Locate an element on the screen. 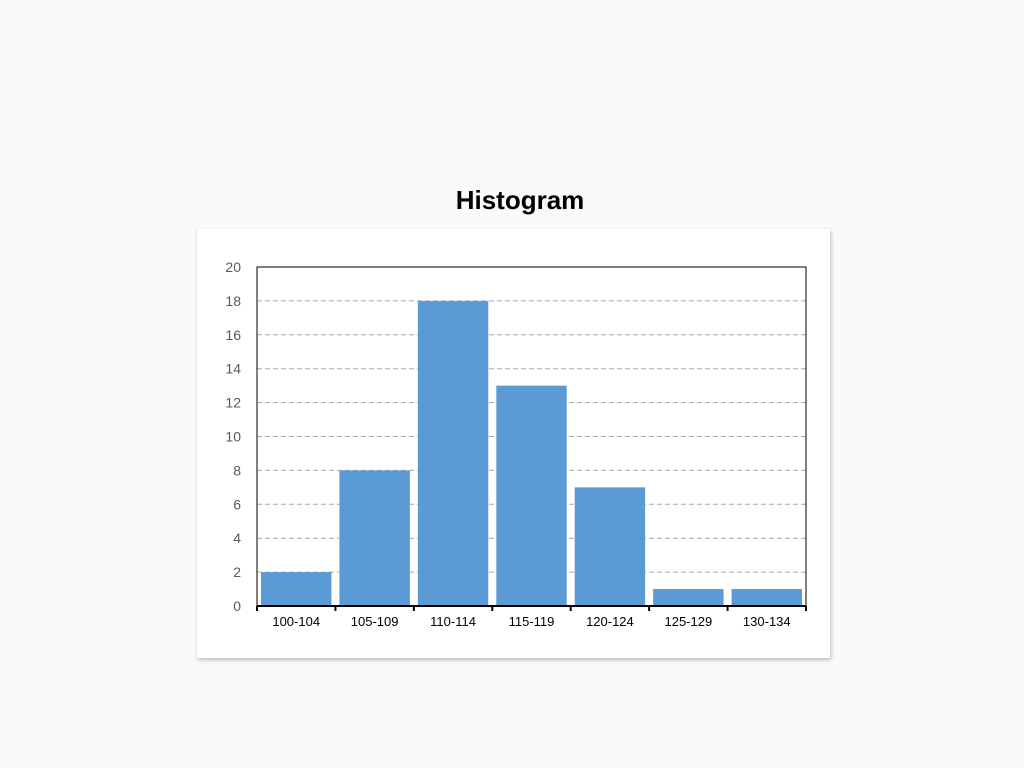 The height and width of the screenshot is (768, 1024). x-tick-label: 115-119 is located at coordinates (532, 621).